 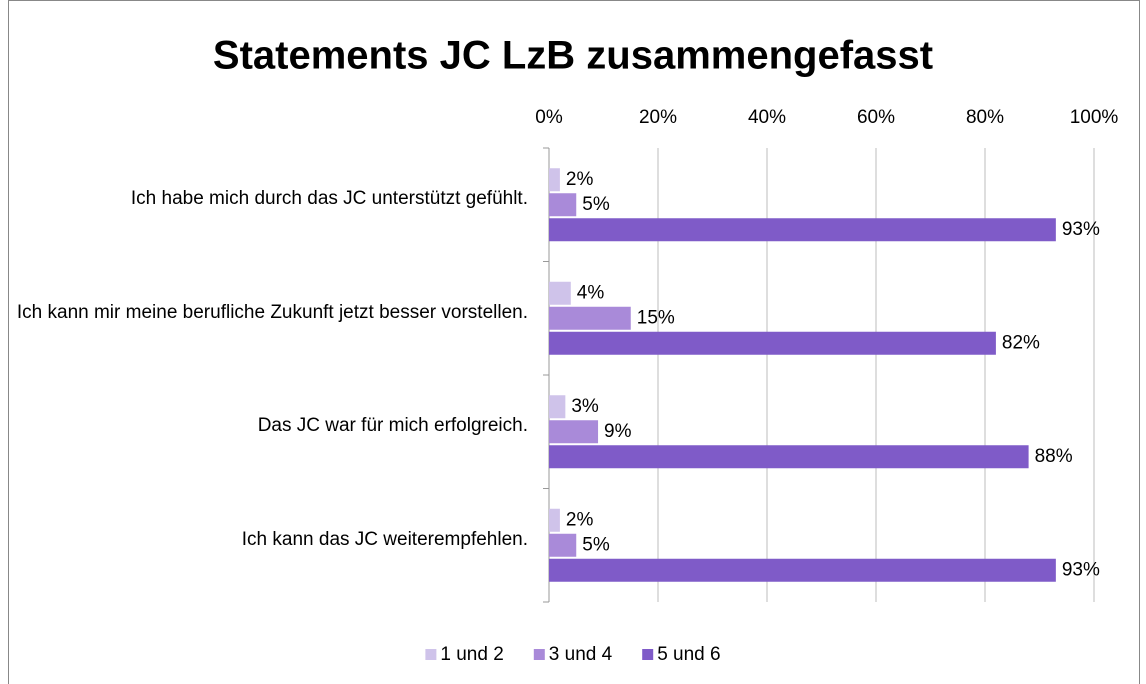 I want to click on data-label: 88%, so click(x=1054, y=456).